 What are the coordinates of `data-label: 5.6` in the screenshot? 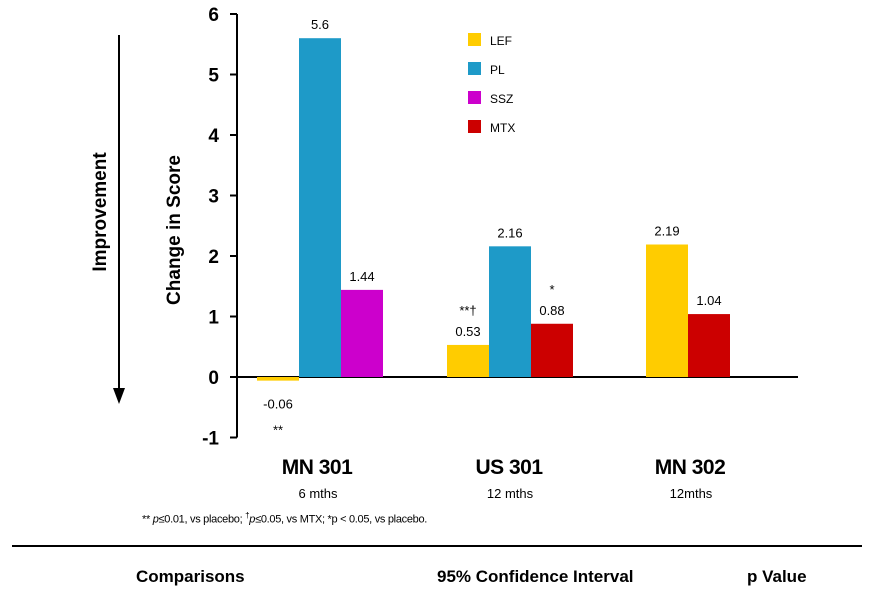 It's located at (320, 24).